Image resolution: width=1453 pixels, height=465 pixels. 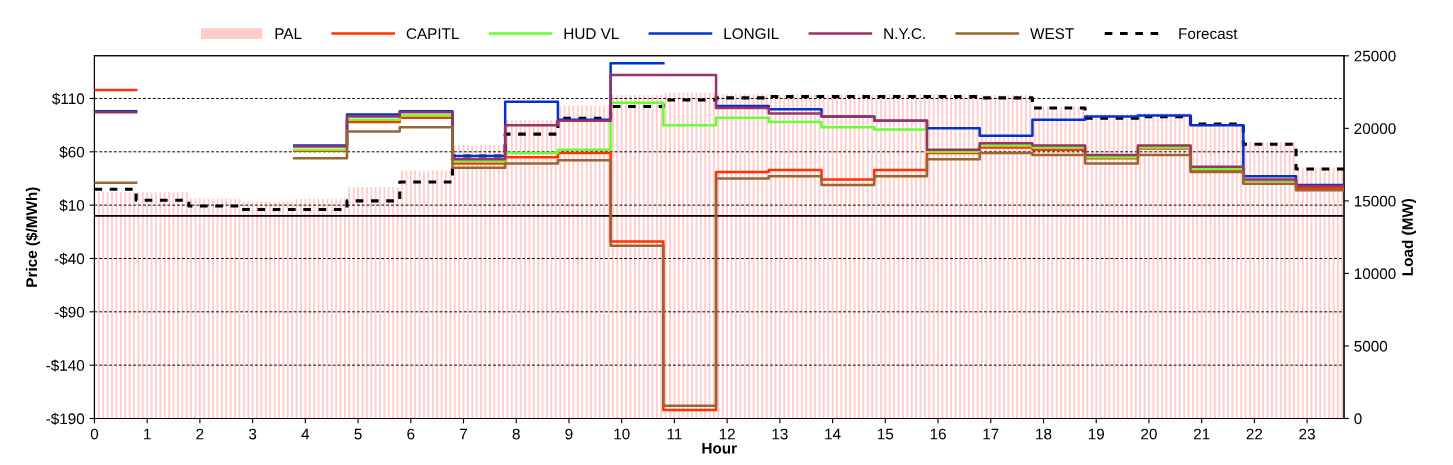 I want to click on x-tick-label: 16, so click(x=938, y=434).